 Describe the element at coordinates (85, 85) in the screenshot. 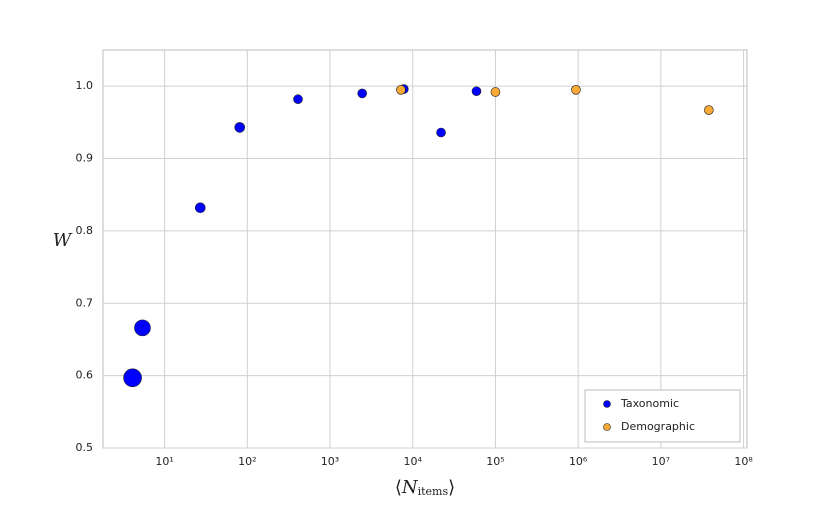

I see `y-tick-label: 1.0` at that location.